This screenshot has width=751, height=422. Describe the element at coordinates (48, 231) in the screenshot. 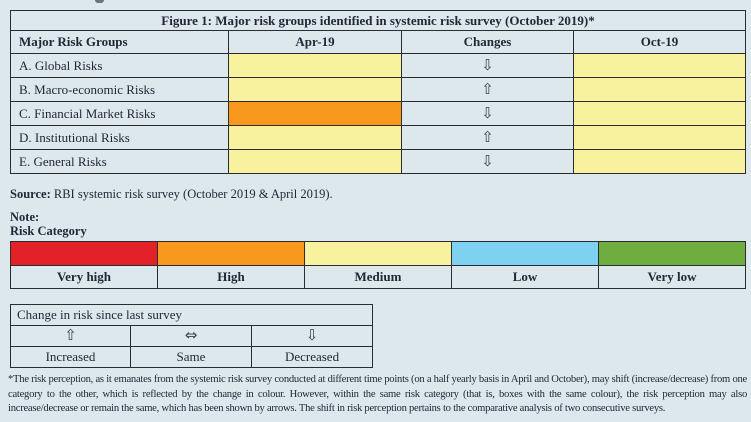

I see `risk-category-heading: Risk Category` at that location.